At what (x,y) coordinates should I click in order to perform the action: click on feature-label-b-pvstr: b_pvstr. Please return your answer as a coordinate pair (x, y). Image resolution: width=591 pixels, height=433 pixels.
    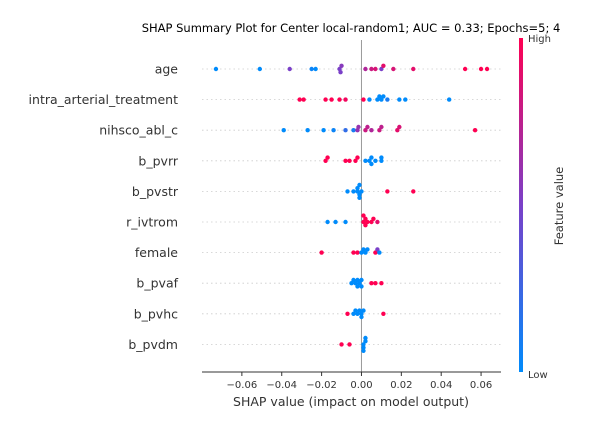
    Looking at the image, I should click on (155, 191).